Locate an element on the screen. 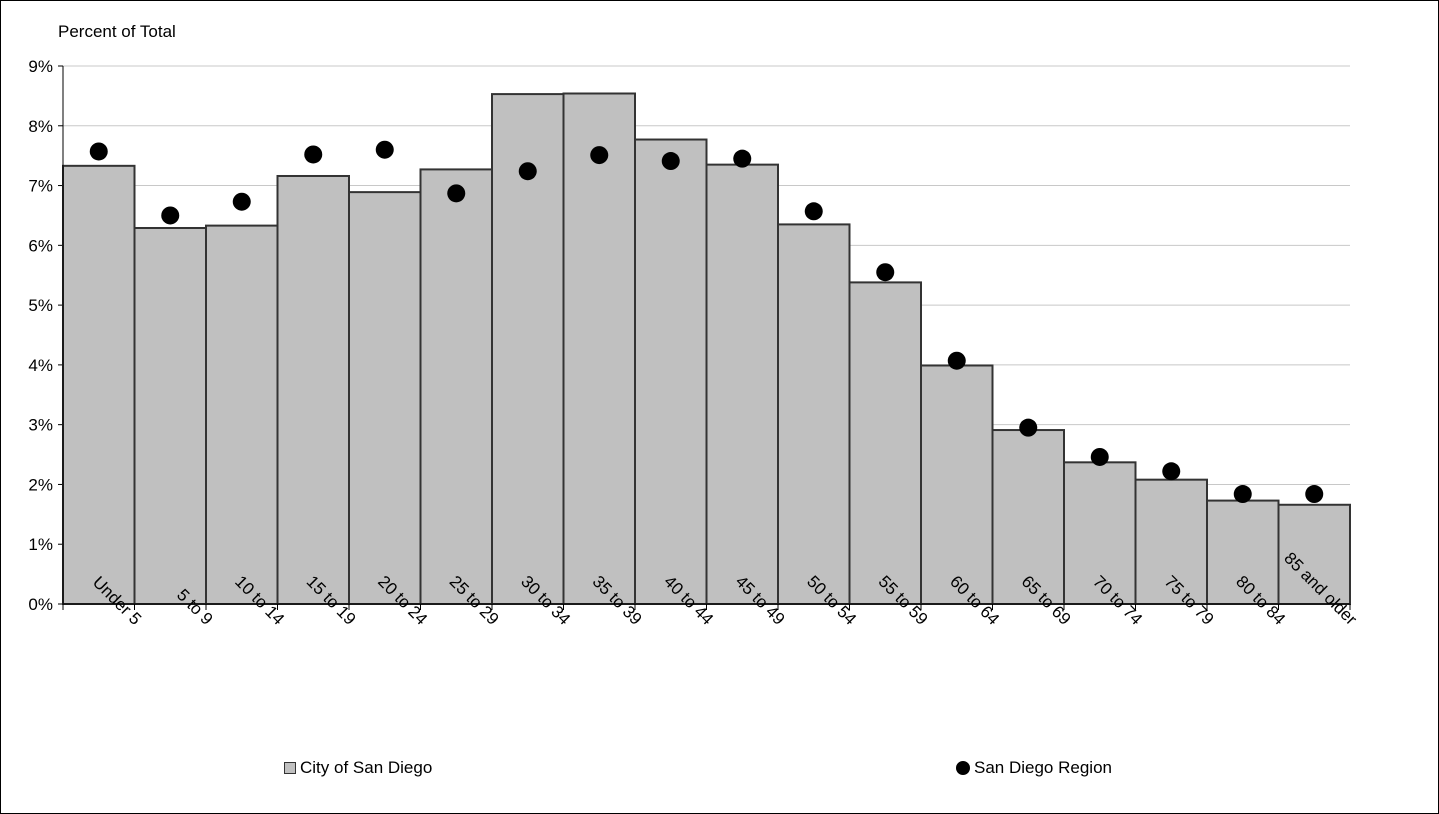  legend-region-label: San Diego Region is located at coordinates (1043, 767).